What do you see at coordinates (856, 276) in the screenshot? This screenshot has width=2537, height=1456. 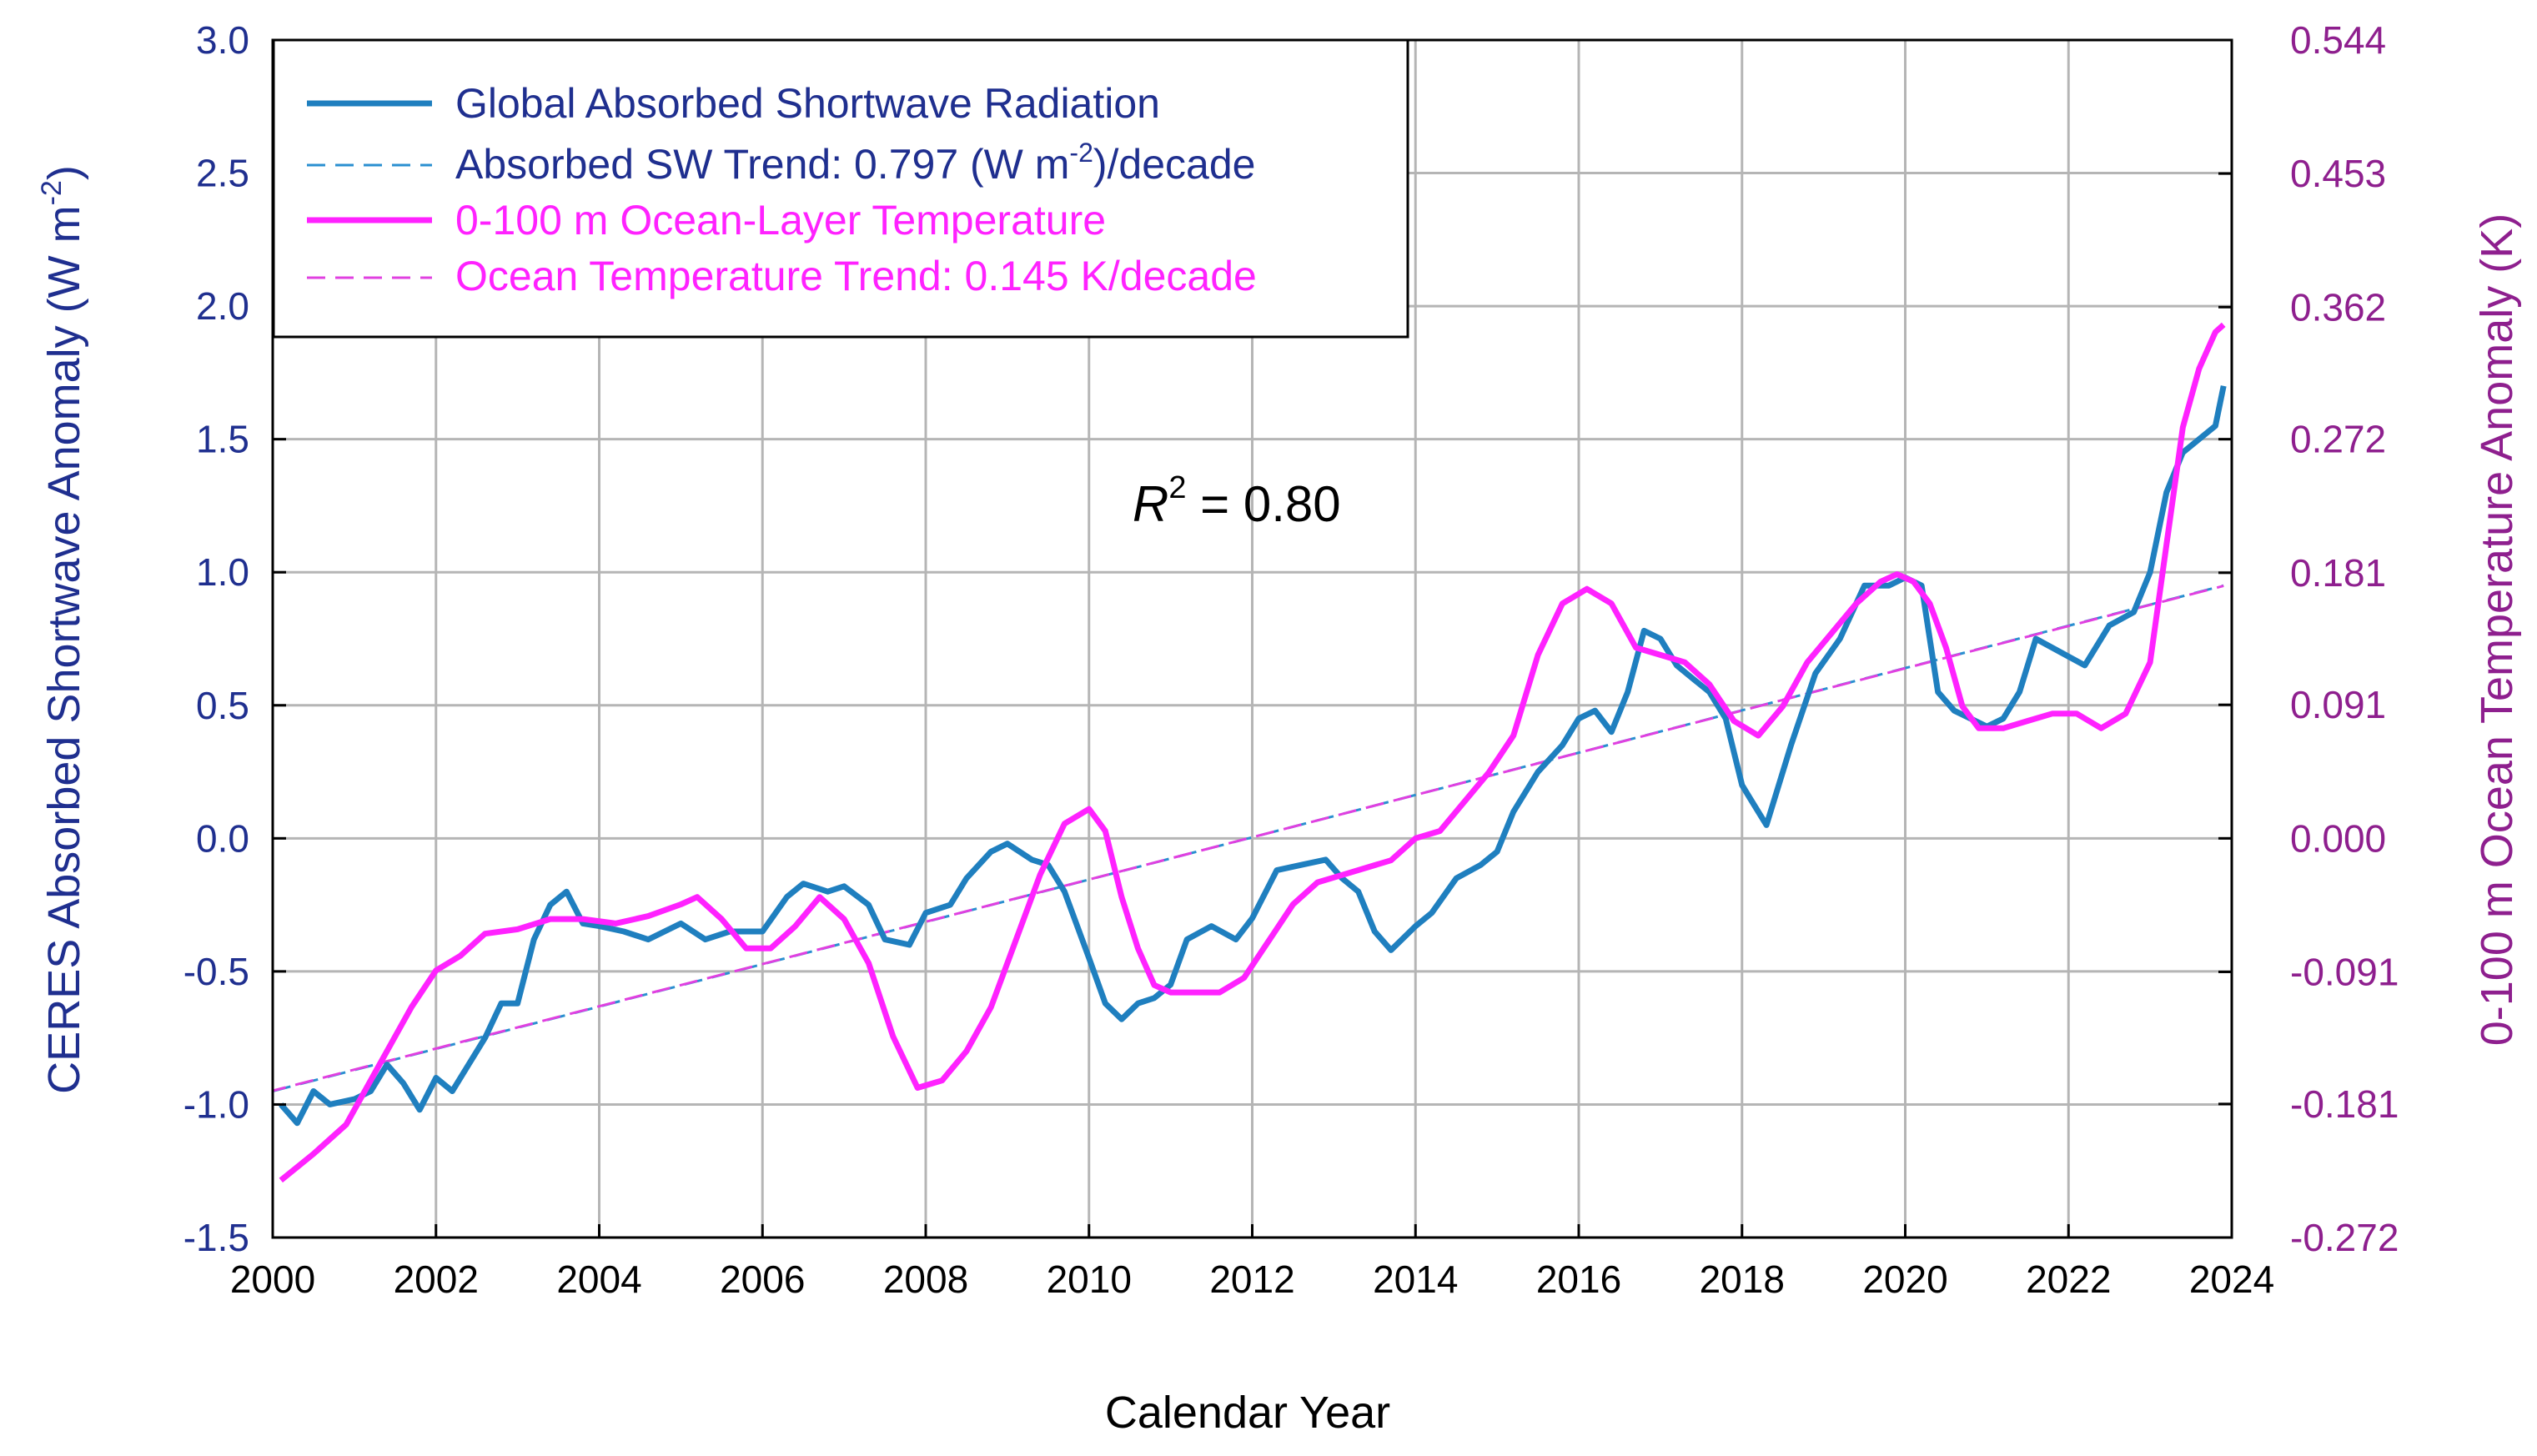 I see `legend-label-ocean-trend: Ocean Temperature Trend: 0.145 K/decade` at bounding box center [856, 276].